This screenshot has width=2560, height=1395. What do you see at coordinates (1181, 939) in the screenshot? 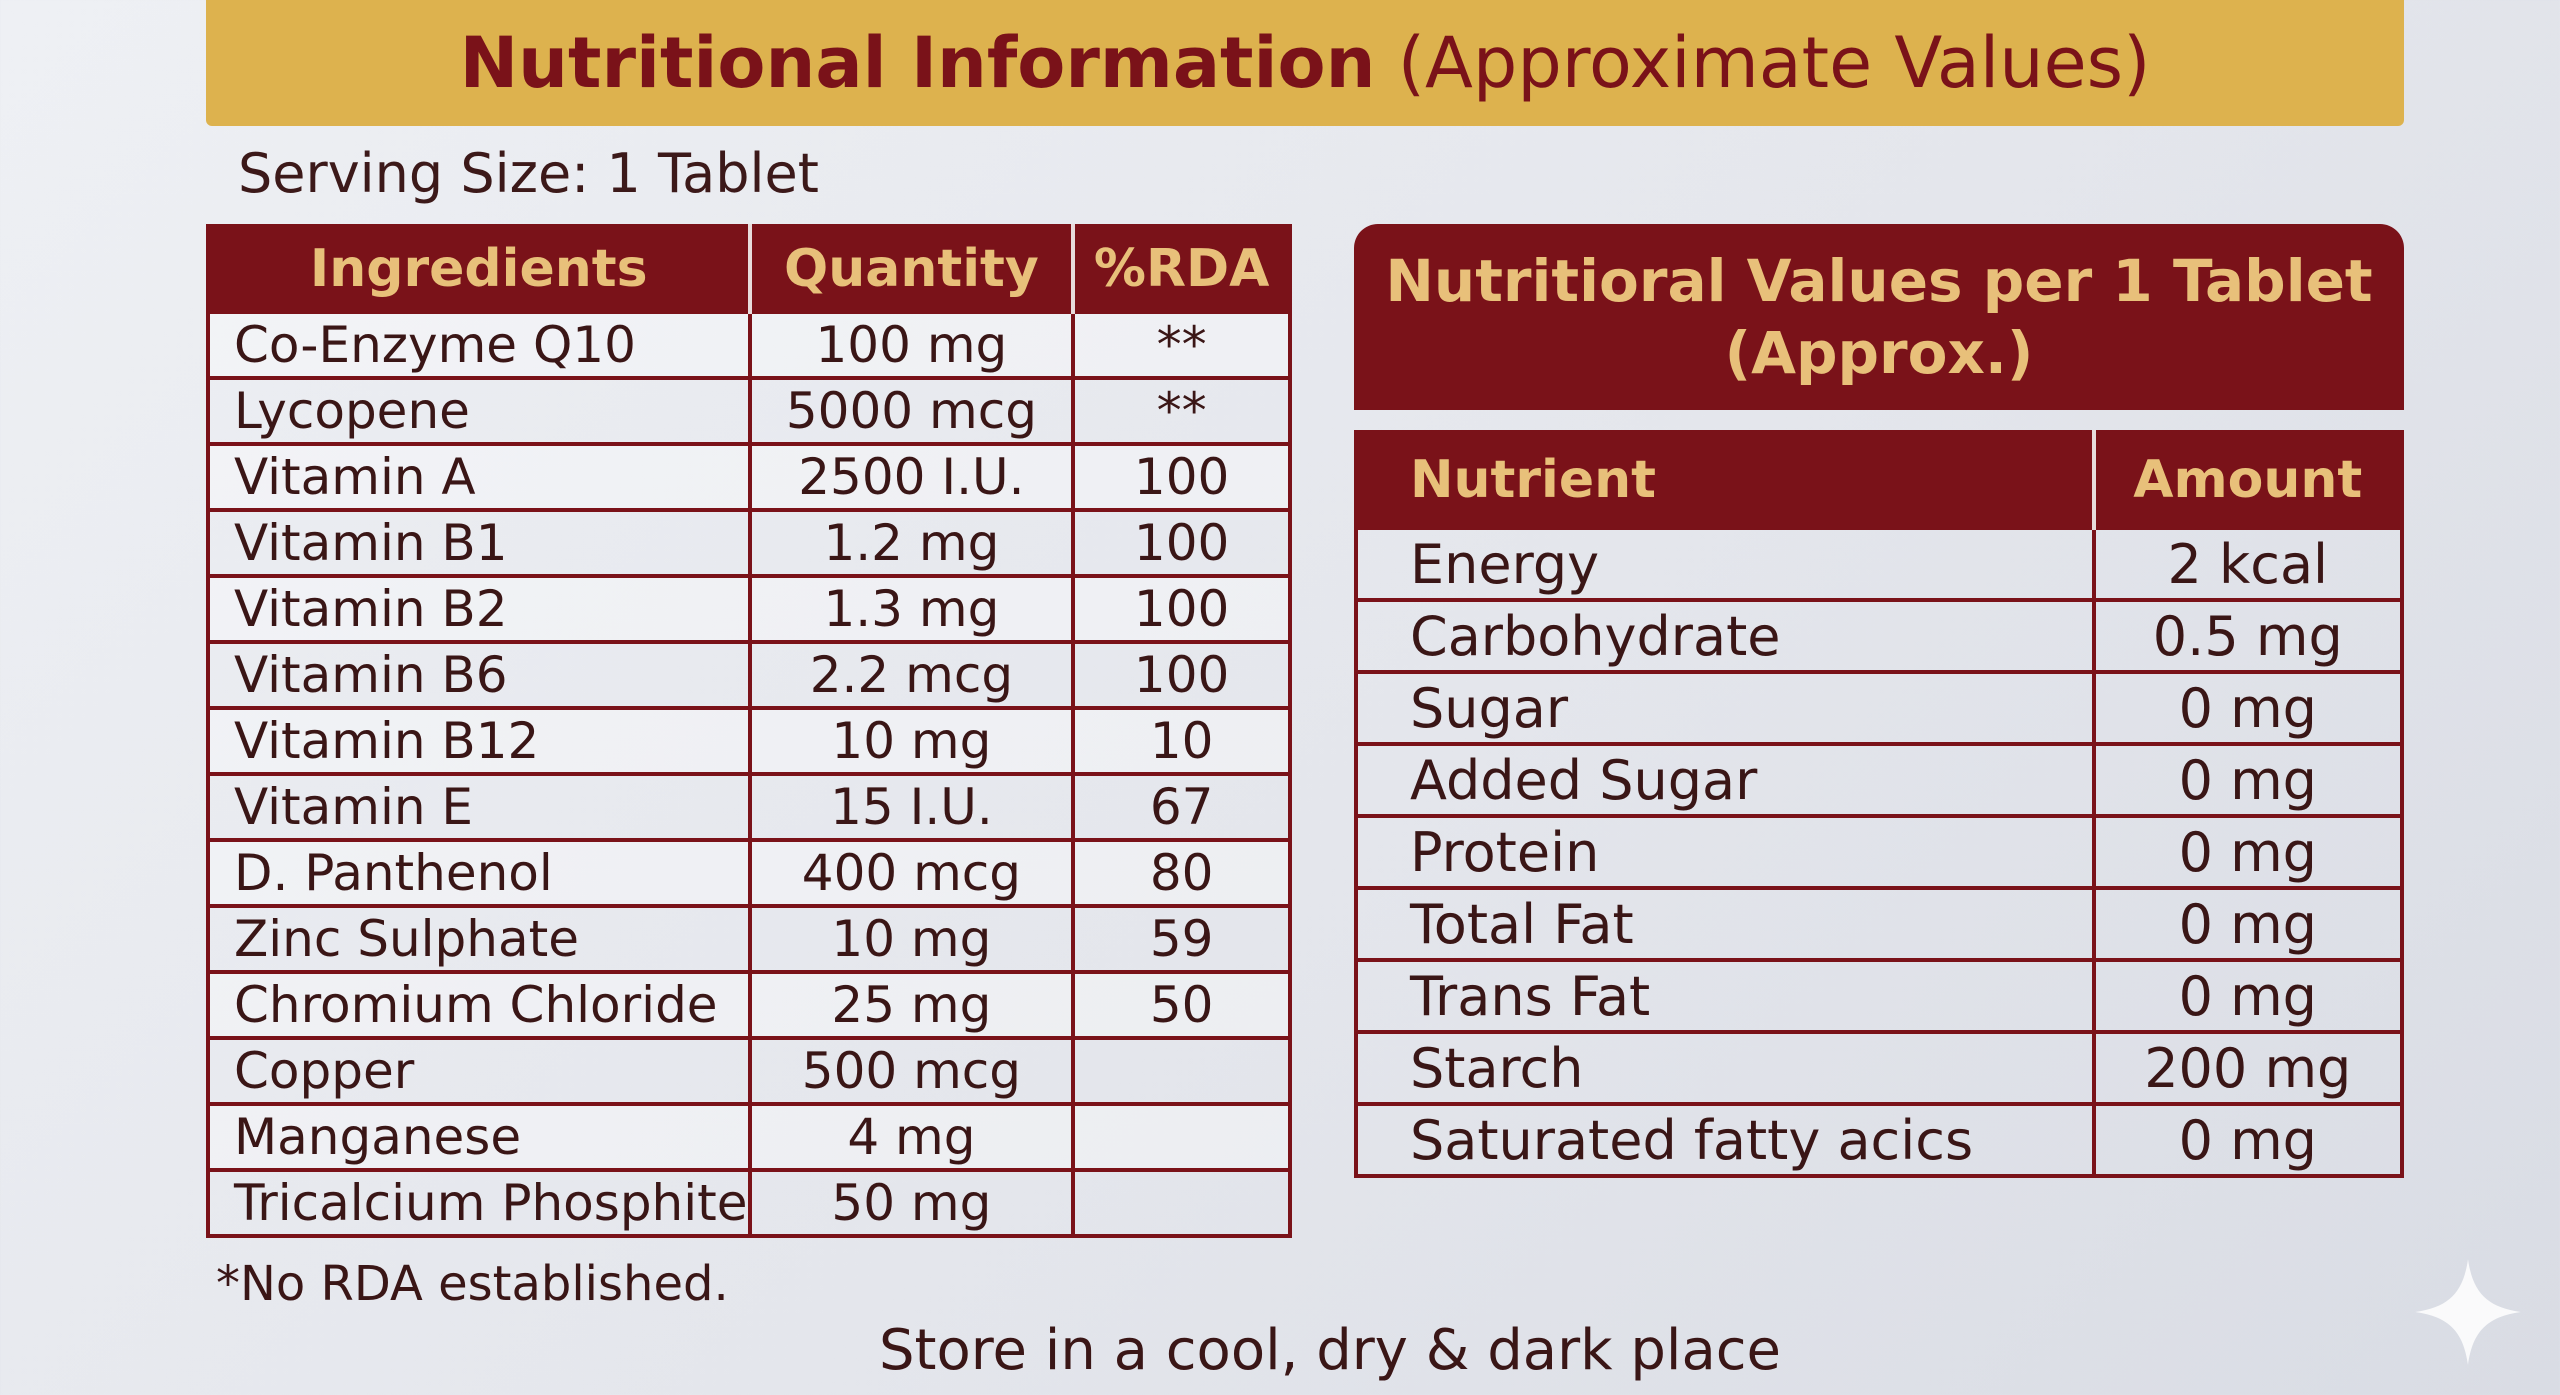
I see `ingredient-rda: 59` at bounding box center [1181, 939].